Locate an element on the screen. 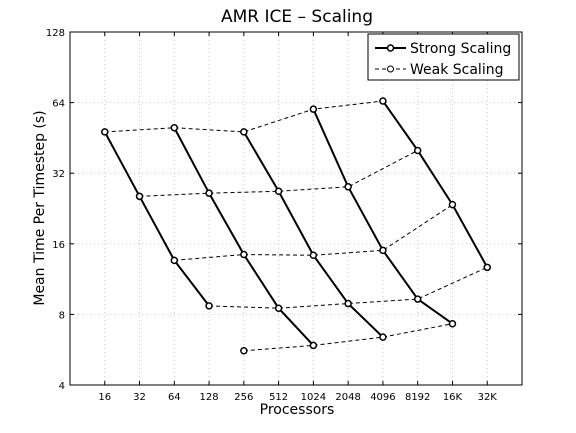 The height and width of the screenshot is (433, 576). legend-strong-label: Strong Scaling is located at coordinates (460, 49).